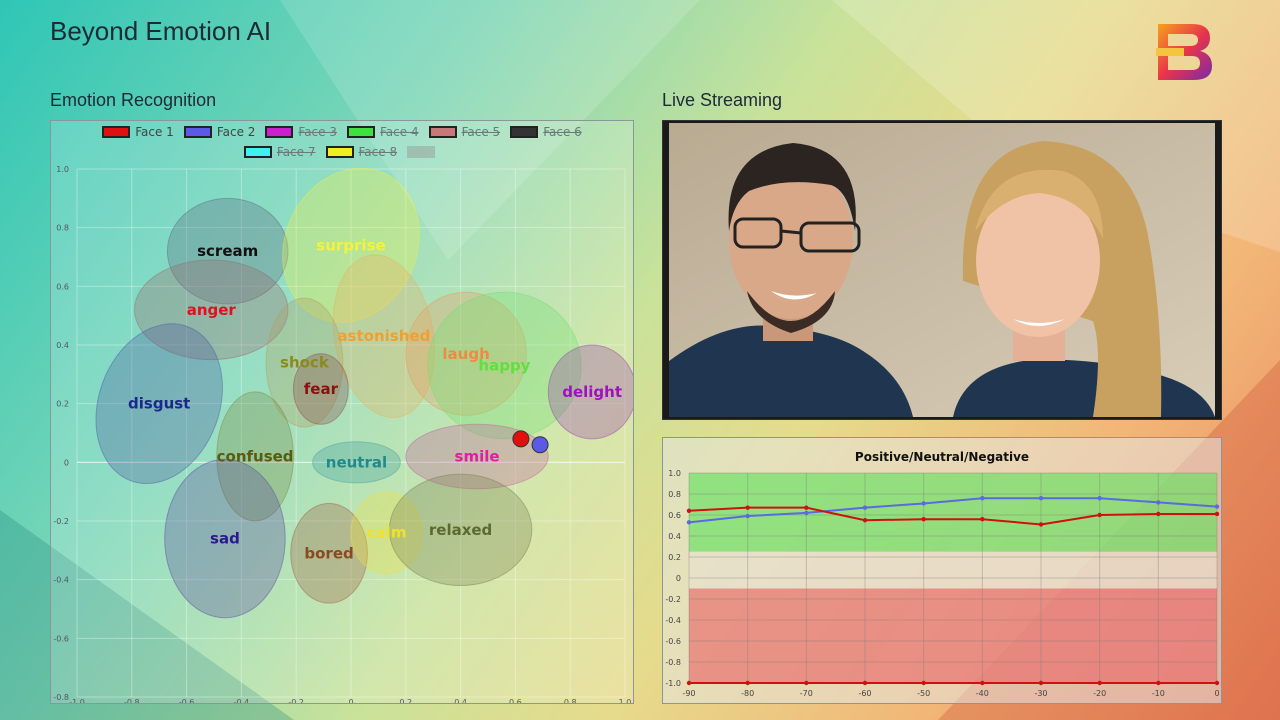 This screenshot has width=1280, height=720. I want to click on legend-label: Face 3, so click(317, 132).